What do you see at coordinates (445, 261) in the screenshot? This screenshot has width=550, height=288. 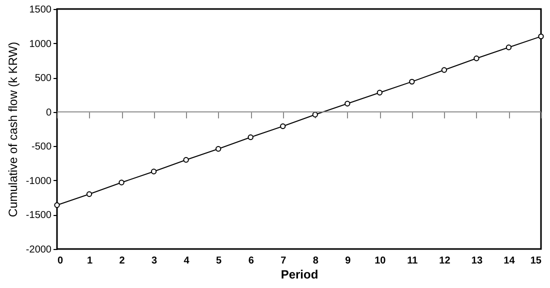 I see `x-tick-label: 12` at bounding box center [445, 261].